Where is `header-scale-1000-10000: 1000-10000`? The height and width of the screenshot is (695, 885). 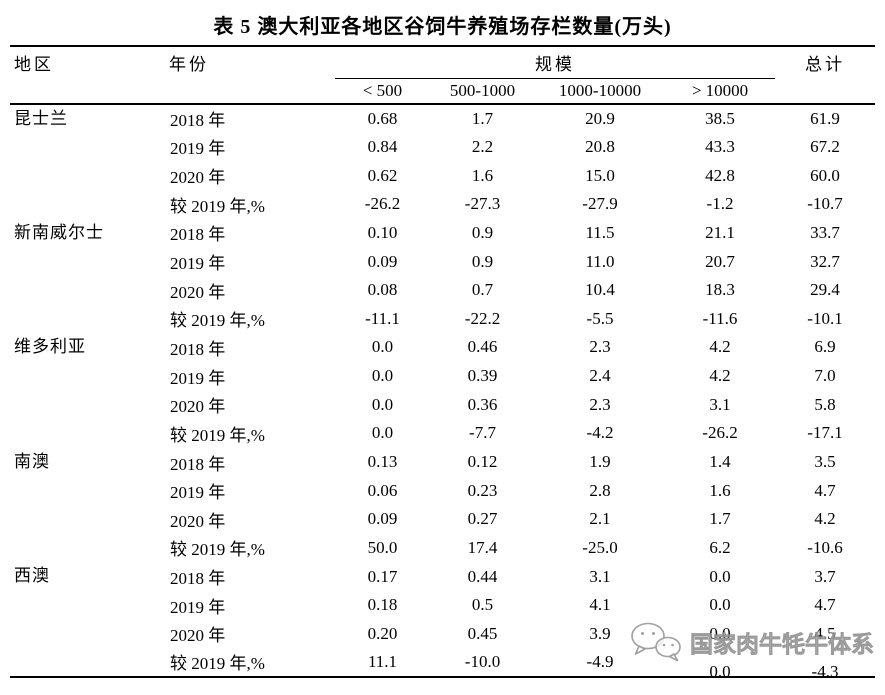
header-scale-1000-10000: 1000-10000 is located at coordinates (600, 90).